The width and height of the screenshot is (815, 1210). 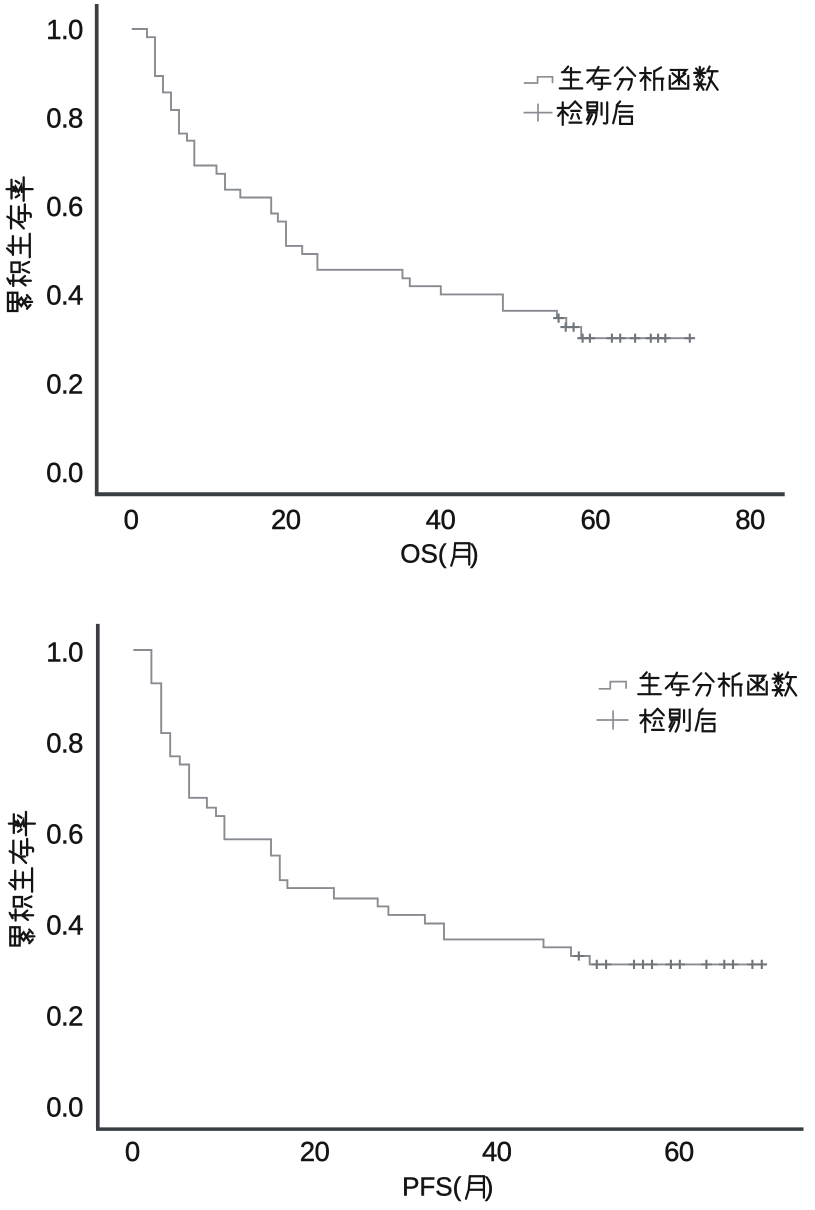 What do you see at coordinates (750, 519) in the screenshot?
I see `svg-text: 80` at bounding box center [750, 519].